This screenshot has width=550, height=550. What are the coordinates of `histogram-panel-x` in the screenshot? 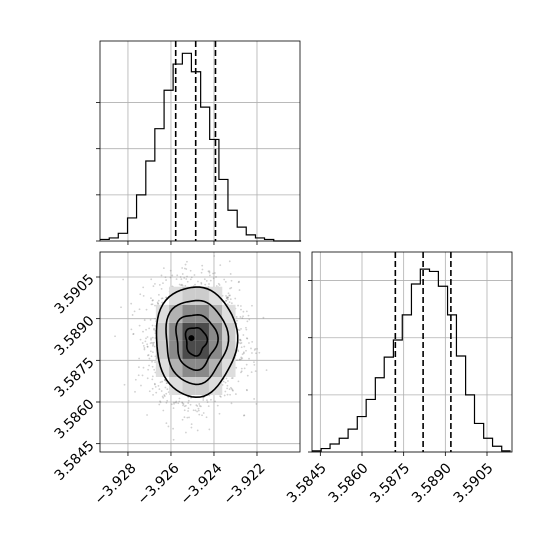 It's located at (199, 142).